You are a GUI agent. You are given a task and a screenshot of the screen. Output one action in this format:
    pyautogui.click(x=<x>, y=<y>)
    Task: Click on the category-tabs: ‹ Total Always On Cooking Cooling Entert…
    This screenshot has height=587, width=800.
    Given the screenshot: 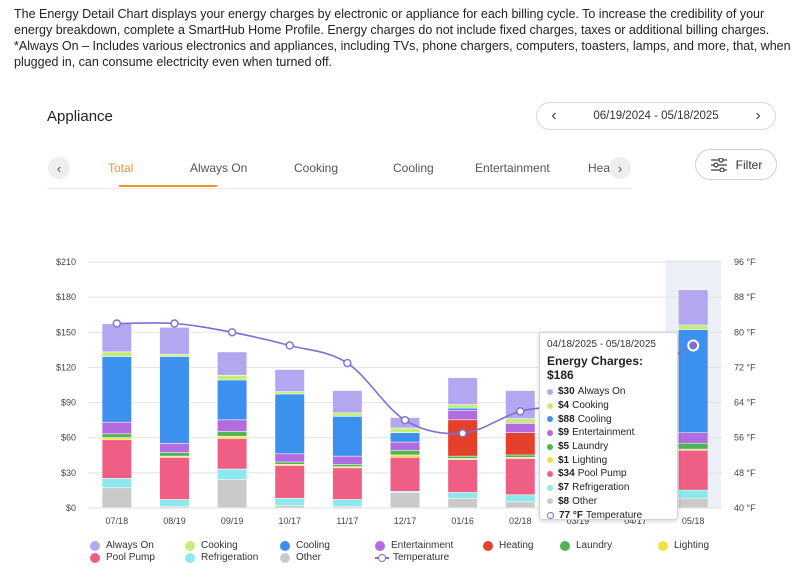 What is the action you would take?
    pyautogui.click(x=339, y=170)
    